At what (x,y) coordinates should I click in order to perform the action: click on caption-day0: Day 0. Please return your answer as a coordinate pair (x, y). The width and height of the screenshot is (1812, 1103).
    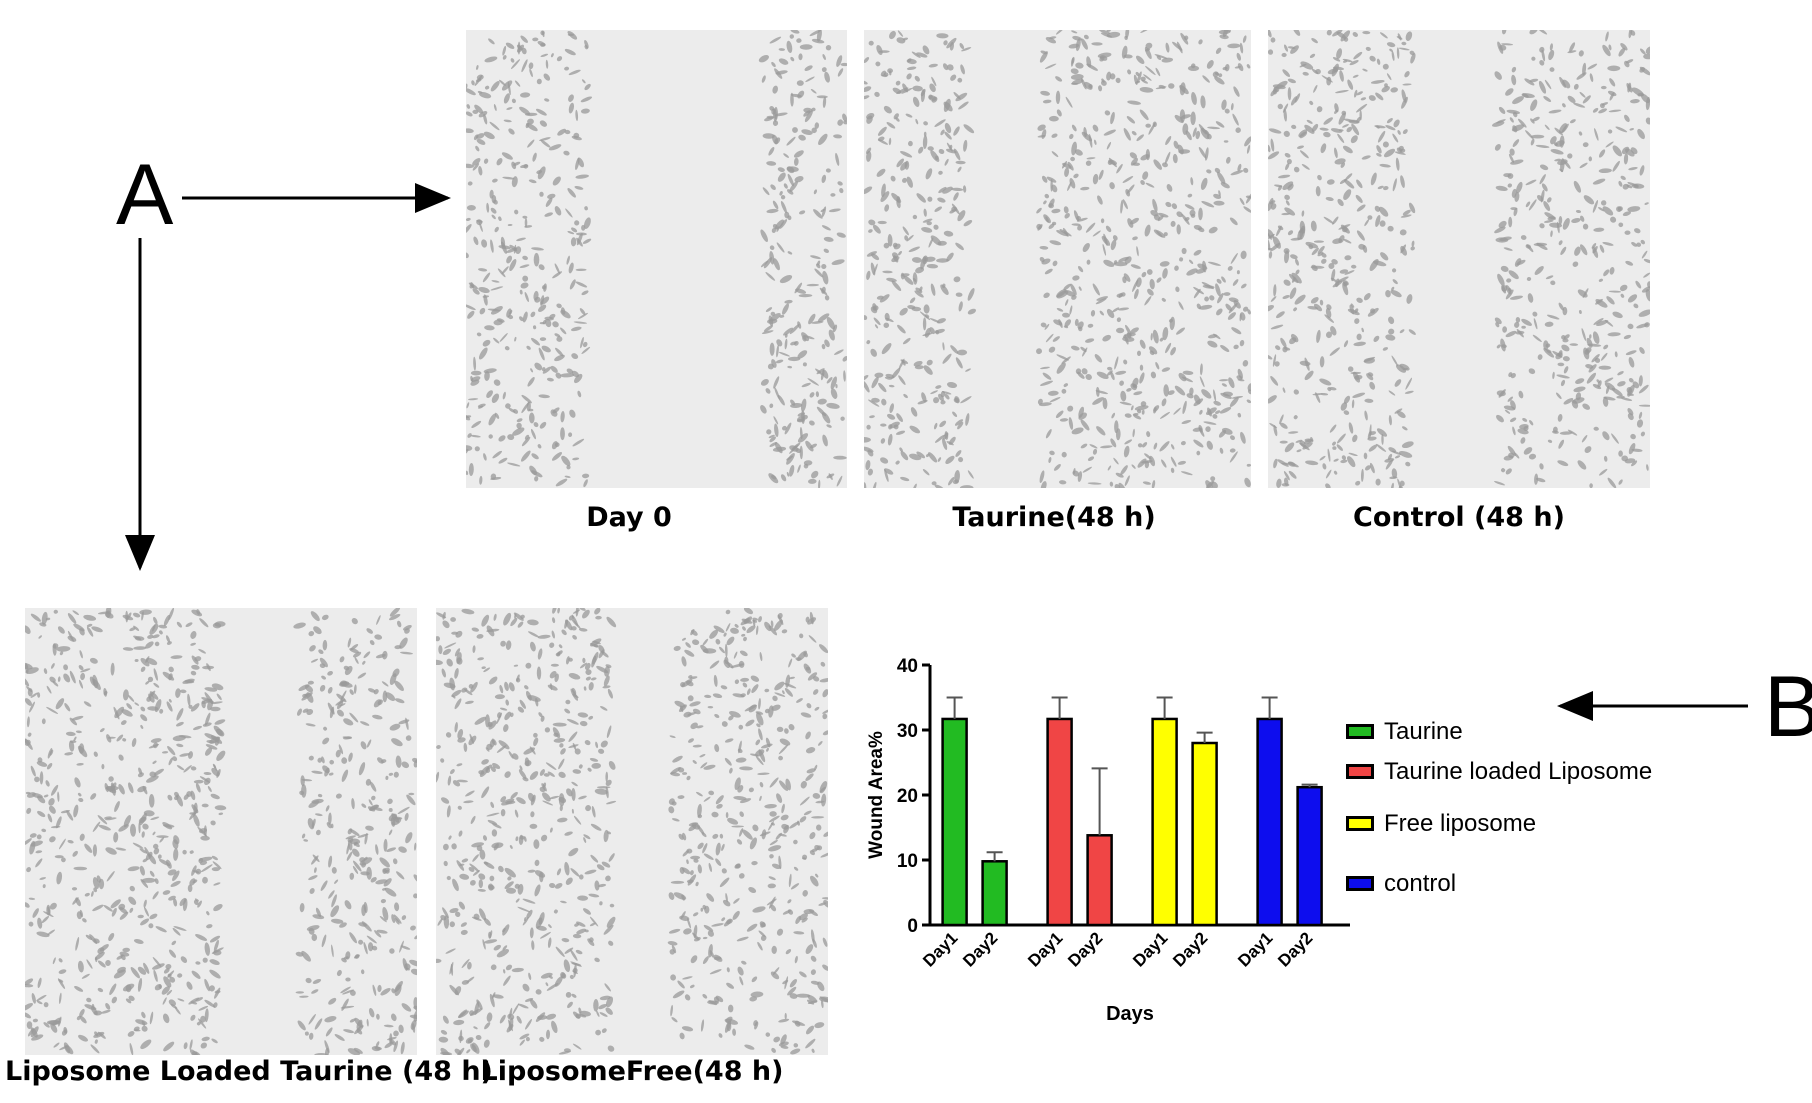
    Looking at the image, I should click on (629, 517).